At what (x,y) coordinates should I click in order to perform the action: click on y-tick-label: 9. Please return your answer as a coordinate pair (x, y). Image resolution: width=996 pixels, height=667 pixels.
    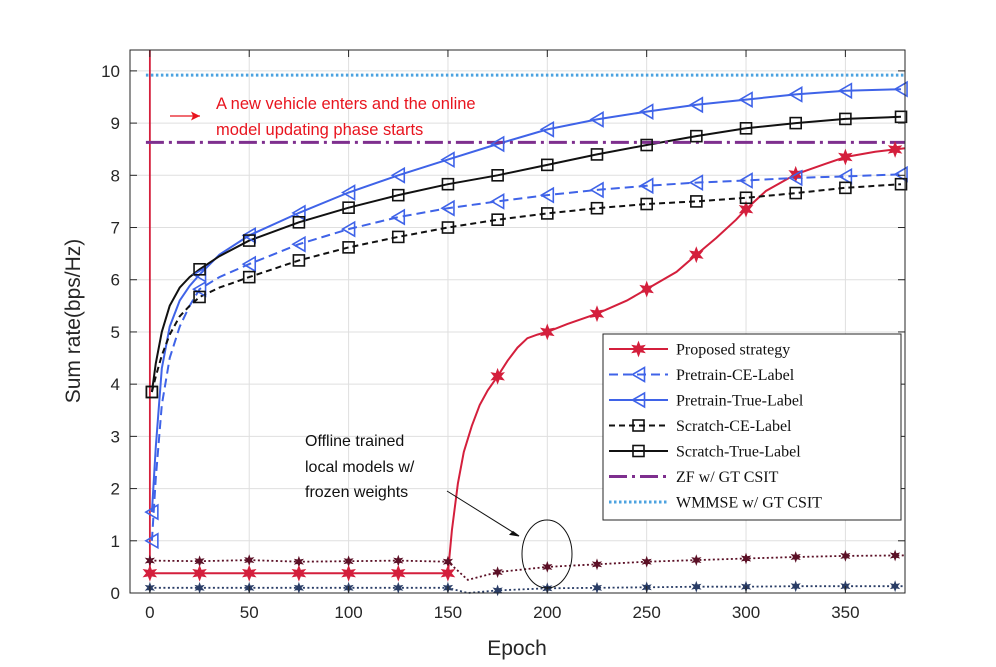
    Looking at the image, I should click on (115, 123).